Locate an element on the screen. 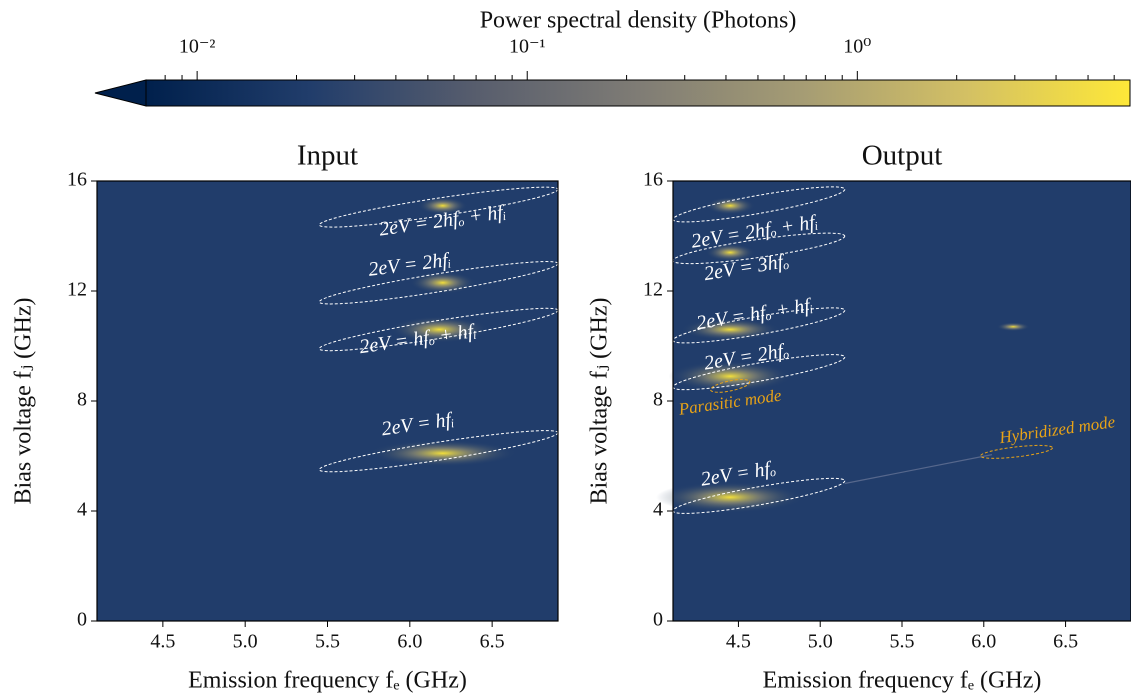 This screenshot has width=1131, height=699. panel-title: Input is located at coordinates (327, 156).